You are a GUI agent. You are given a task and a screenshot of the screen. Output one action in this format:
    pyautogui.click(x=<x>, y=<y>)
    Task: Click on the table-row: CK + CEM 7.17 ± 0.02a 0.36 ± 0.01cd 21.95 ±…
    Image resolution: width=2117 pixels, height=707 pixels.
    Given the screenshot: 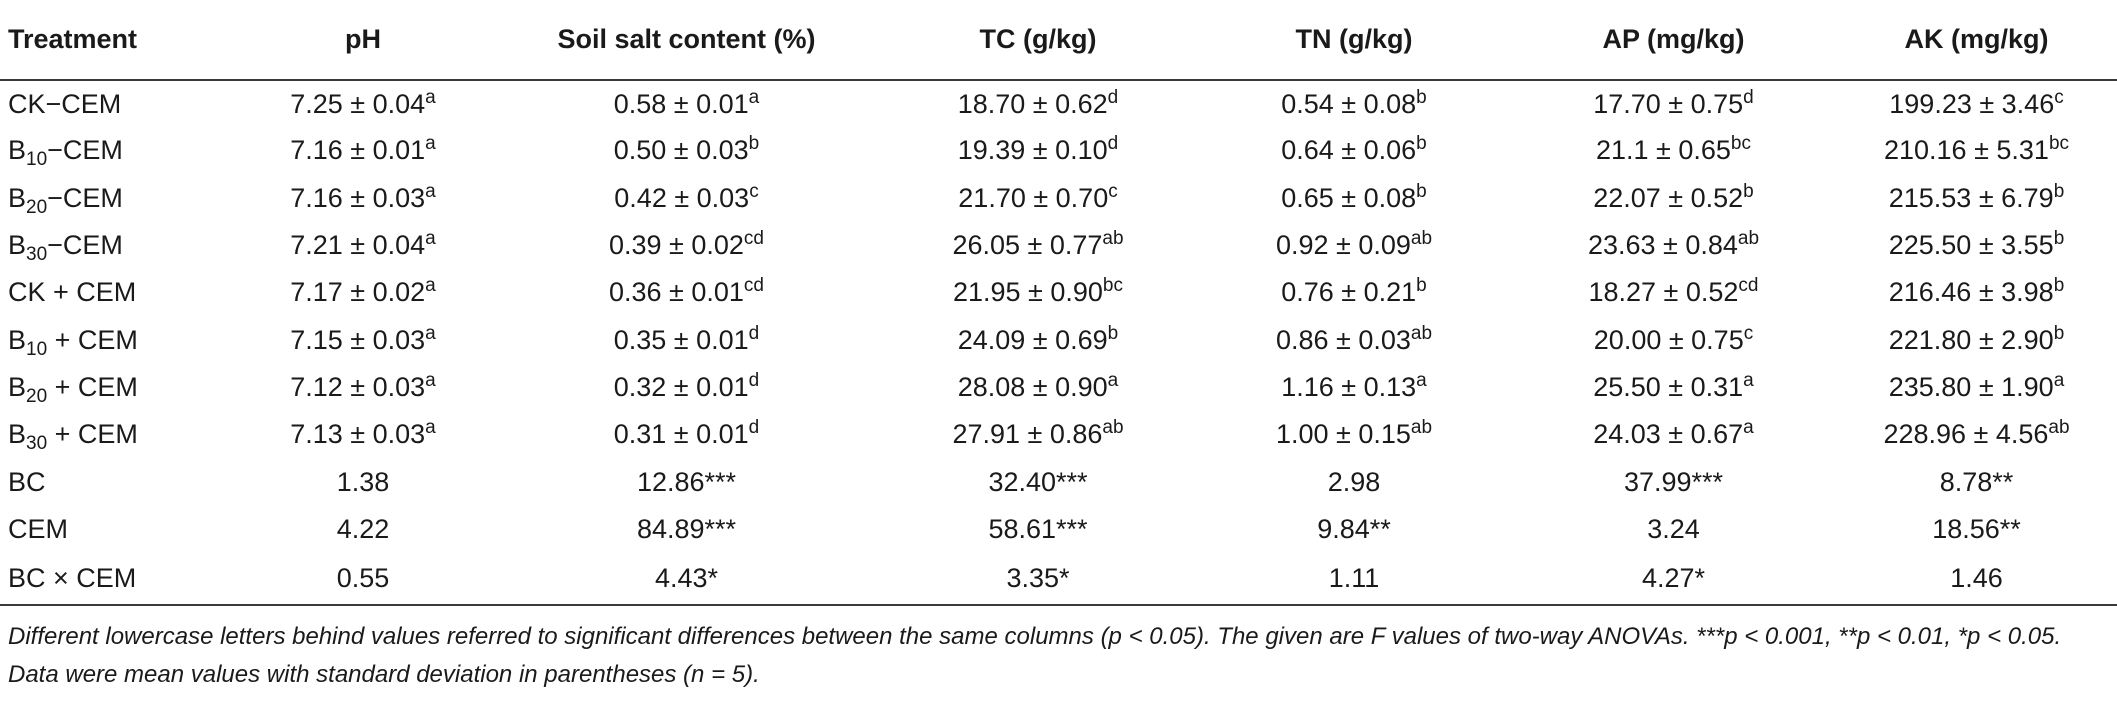 What is the action you would take?
    pyautogui.click(x=1058, y=292)
    